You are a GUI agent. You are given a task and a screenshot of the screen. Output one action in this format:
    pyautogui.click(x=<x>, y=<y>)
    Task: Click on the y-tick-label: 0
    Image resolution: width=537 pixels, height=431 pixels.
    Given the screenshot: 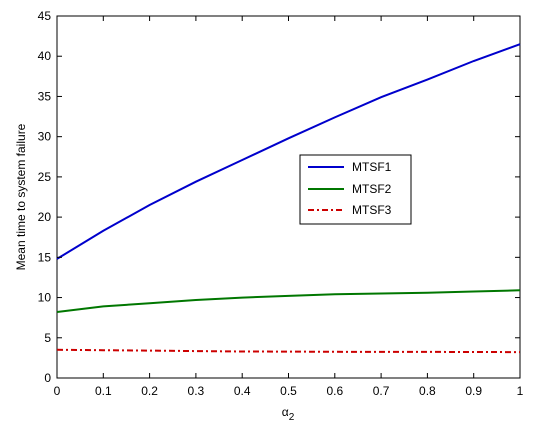 What is the action you would take?
    pyautogui.click(x=47, y=378)
    